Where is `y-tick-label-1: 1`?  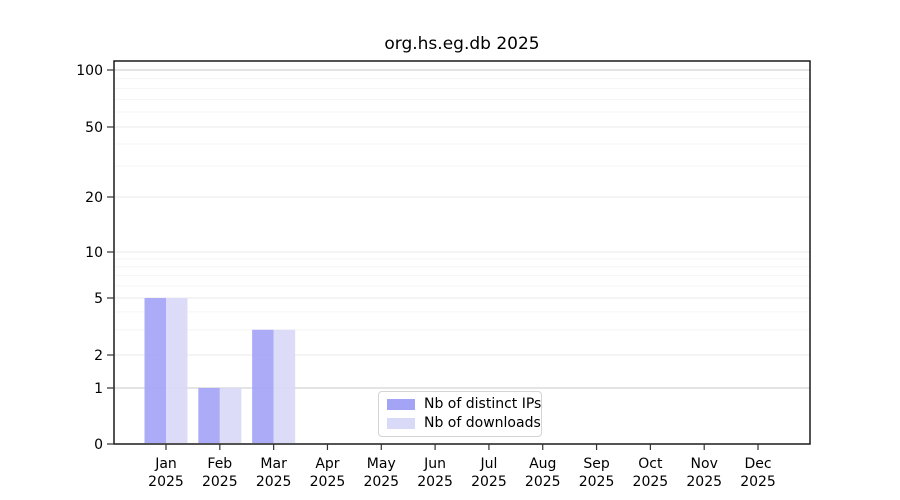
y-tick-label-1: 1 is located at coordinates (98, 389).